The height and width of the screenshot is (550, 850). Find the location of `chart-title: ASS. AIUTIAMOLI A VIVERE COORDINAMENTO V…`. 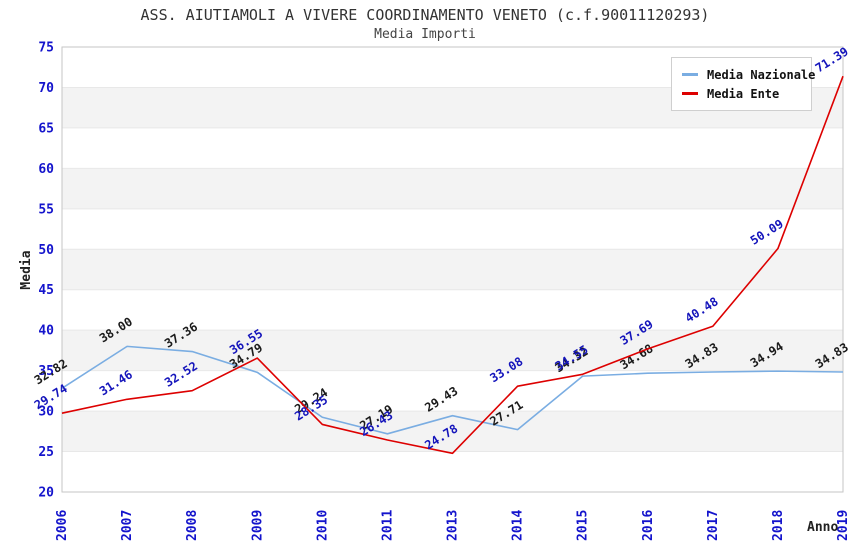

chart-title: ASS. AIUTIAMOLI A VIVERE COORDINAMENTO V… is located at coordinates (425, 15).